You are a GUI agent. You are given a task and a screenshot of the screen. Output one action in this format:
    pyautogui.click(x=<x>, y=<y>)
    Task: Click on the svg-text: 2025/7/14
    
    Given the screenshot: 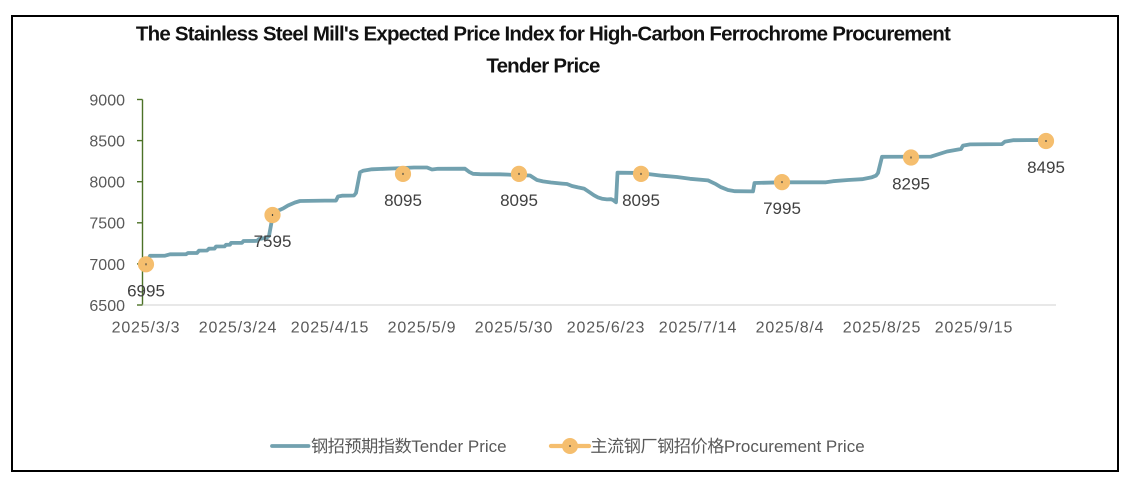 What is the action you would take?
    pyautogui.click(x=698, y=328)
    